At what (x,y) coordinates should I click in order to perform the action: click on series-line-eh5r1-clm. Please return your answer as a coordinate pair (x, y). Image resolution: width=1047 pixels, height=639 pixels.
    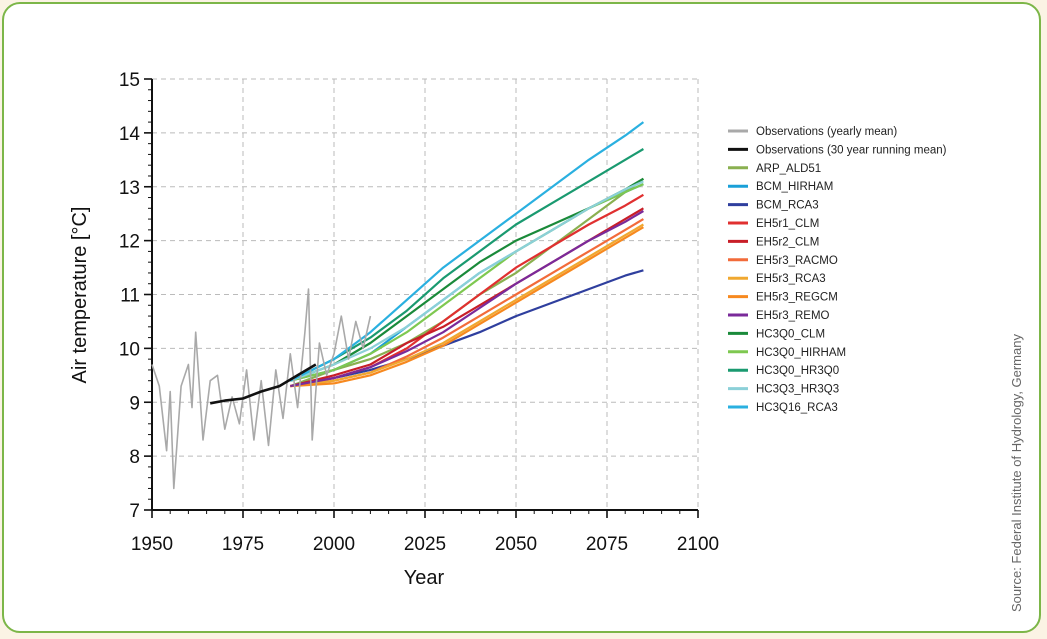
    Looking at the image, I should click on (467, 290).